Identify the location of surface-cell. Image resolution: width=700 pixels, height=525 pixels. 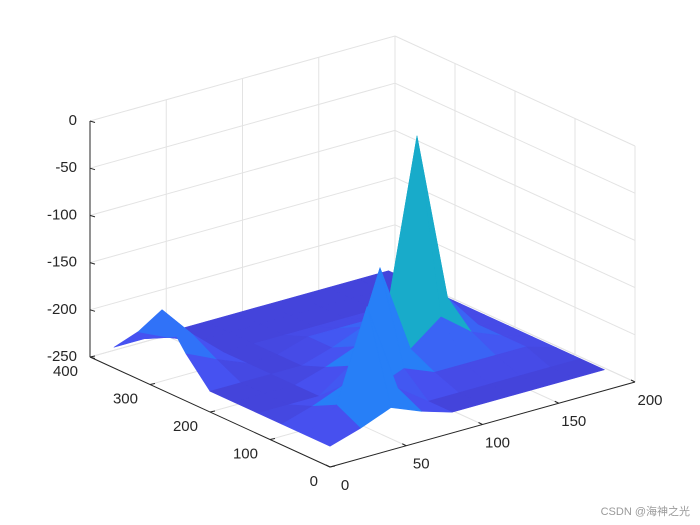
(333, 425).